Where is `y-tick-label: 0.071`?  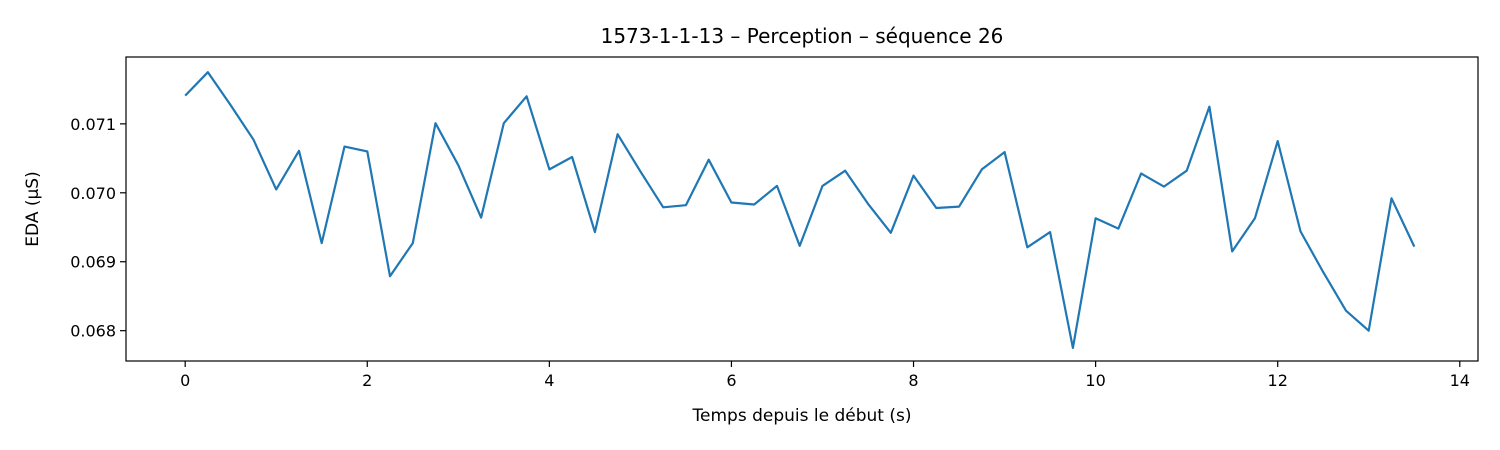
y-tick-label: 0.071 is located at coordinates (93, 124).